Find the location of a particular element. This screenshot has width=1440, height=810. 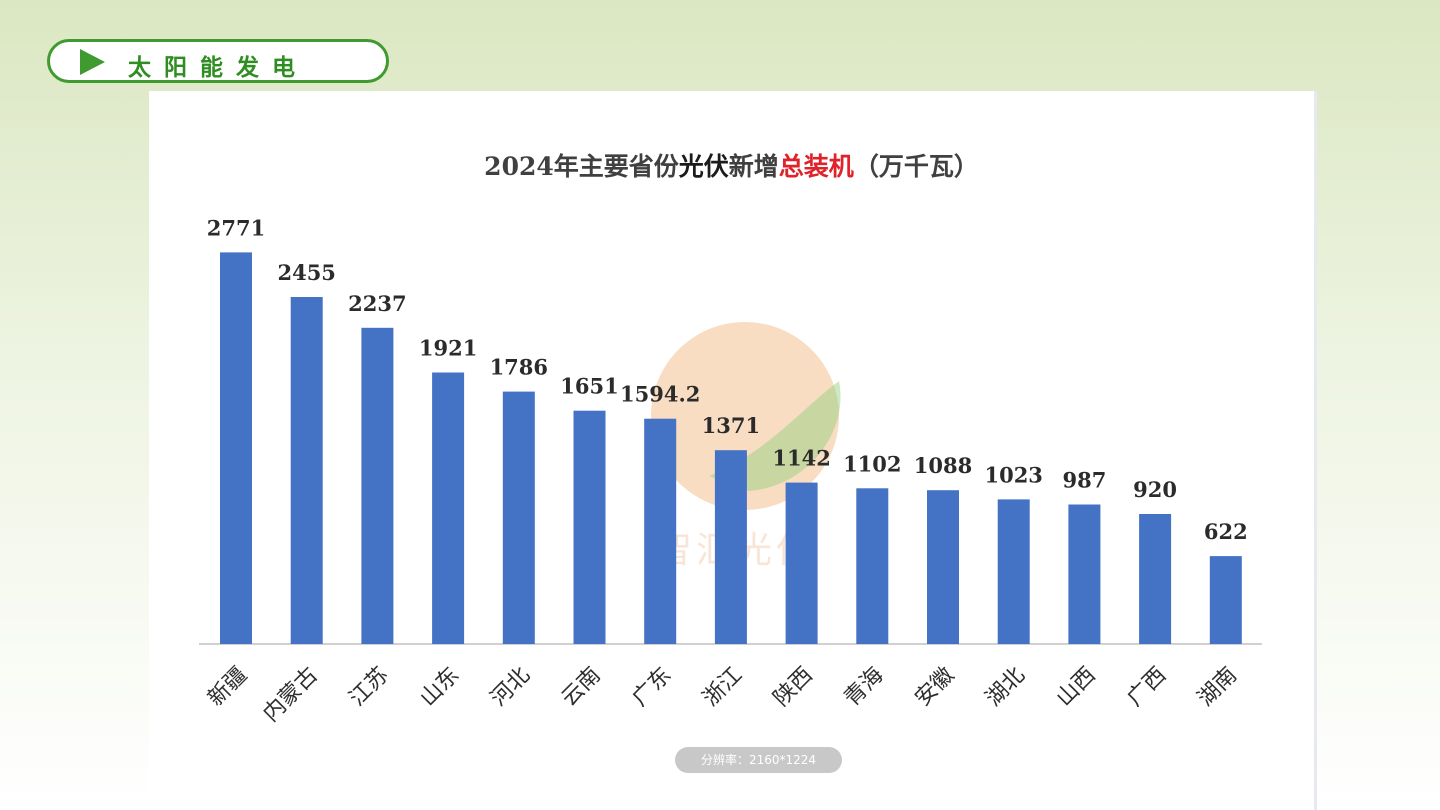

value-label-10: 1088 is located at coordinates (943, 465).